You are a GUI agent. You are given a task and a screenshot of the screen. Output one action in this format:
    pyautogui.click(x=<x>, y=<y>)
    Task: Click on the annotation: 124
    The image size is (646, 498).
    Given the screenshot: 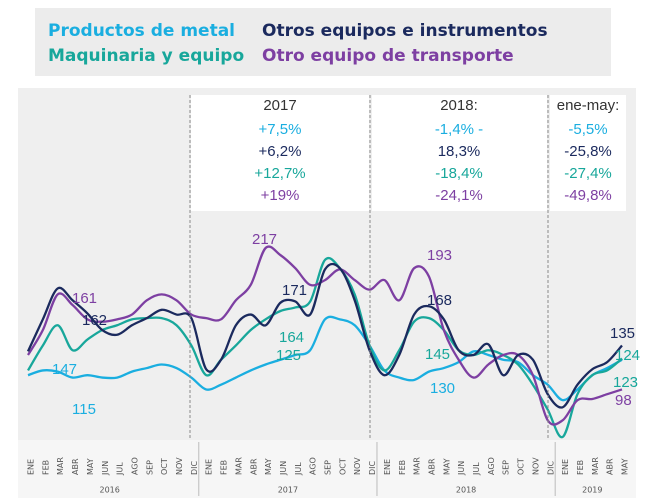 What is the action you would take?
    pyautogui.click(x=627, y=355)
    